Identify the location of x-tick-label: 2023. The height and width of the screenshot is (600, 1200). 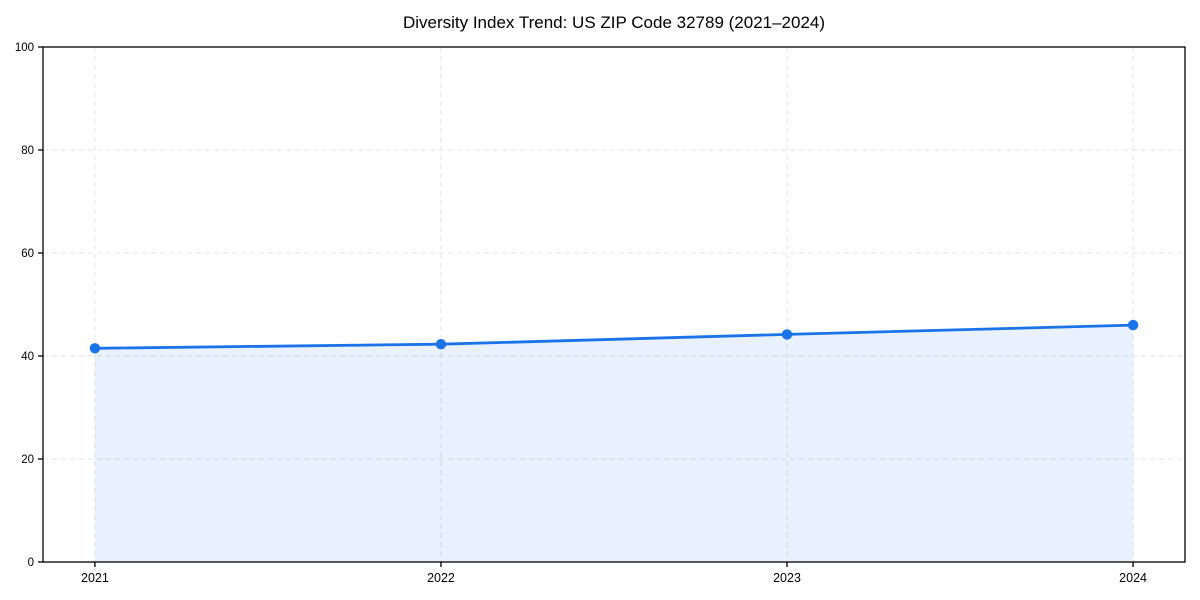
(787, 578).